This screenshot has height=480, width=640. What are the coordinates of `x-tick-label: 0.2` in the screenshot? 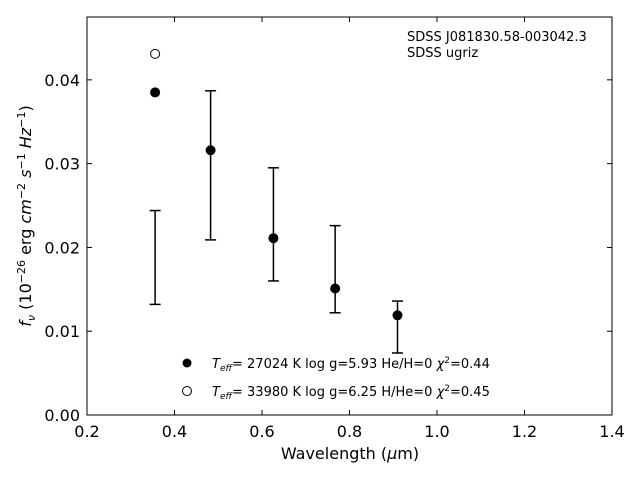 It's located at (86, 431).